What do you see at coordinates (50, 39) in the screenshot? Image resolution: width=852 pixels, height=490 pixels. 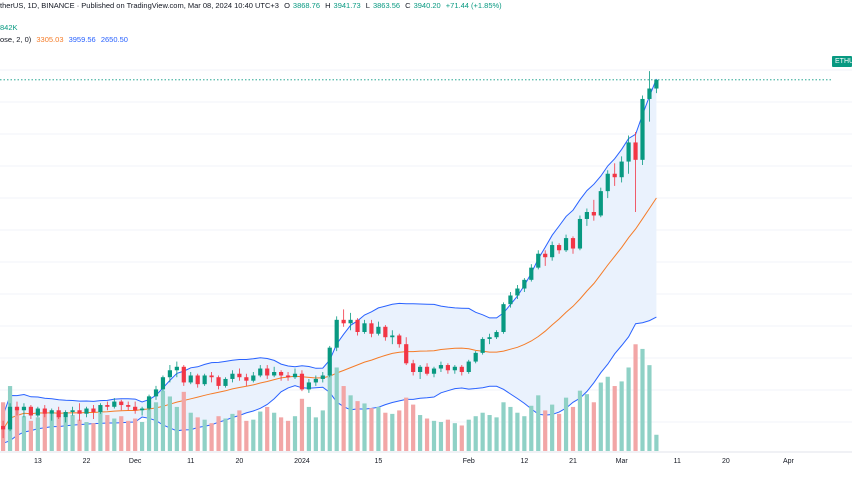 I see `bollinger-basis-value: 3305.03` at bounding box center [50, 39].